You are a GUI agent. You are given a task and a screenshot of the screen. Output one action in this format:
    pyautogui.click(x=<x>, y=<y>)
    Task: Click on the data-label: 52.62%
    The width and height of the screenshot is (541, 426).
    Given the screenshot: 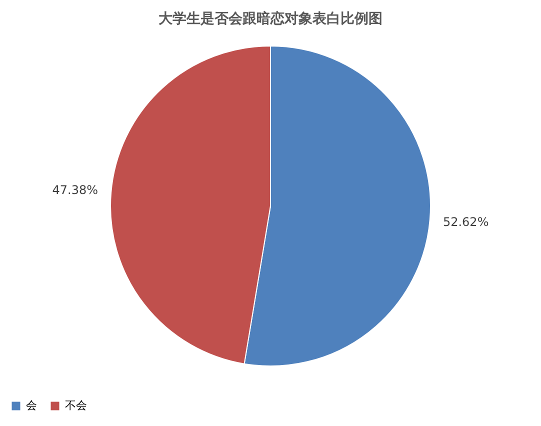 What is the action you would take?
    pyautogui.click(x=465, y=222)
    